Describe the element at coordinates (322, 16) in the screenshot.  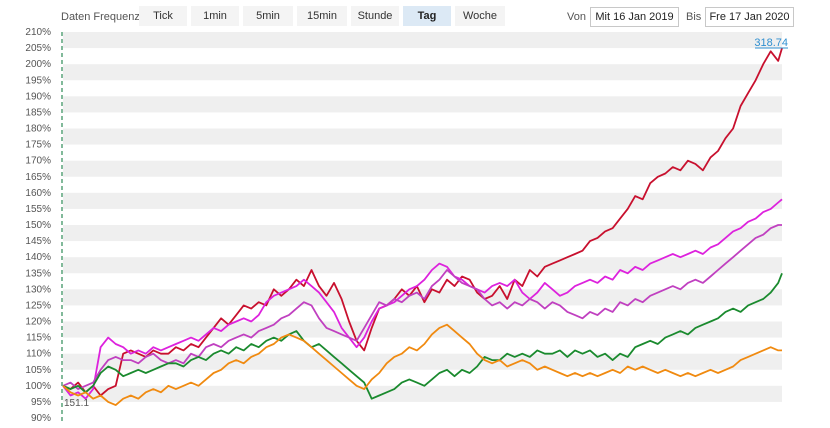
I see `freq-button-15min: 15min` at that location.